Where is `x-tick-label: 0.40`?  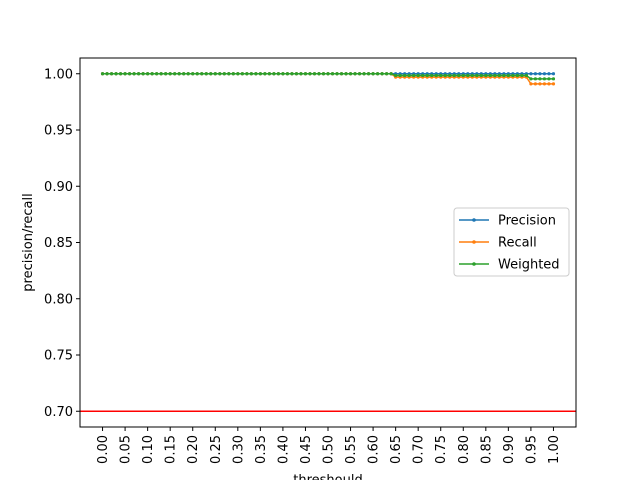 x-tick-label: 0.40 is located at coordinates (283, 449).